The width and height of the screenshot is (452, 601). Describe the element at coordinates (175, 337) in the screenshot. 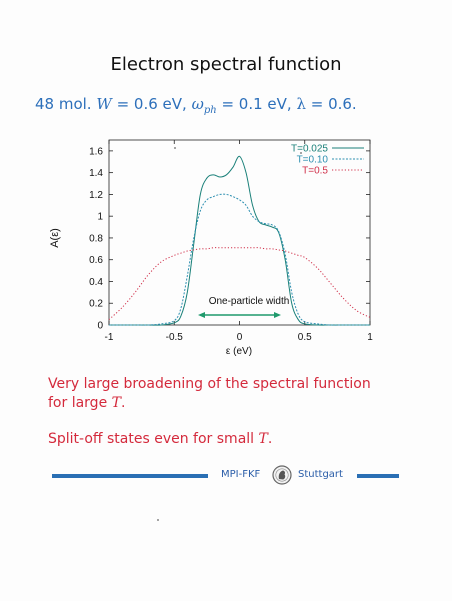

I see `x-tick-label: -0.5` at that location.